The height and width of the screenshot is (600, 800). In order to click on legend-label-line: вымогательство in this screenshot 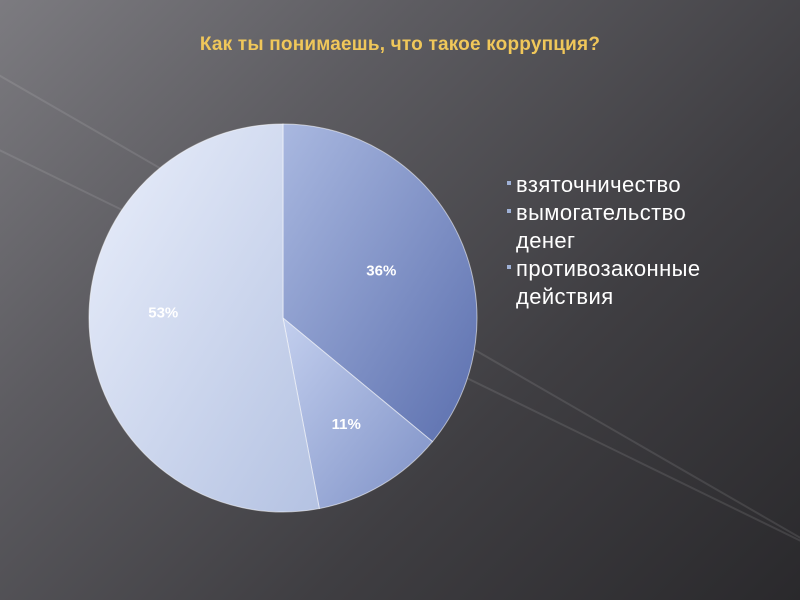, I will do `click(601, 212)`.